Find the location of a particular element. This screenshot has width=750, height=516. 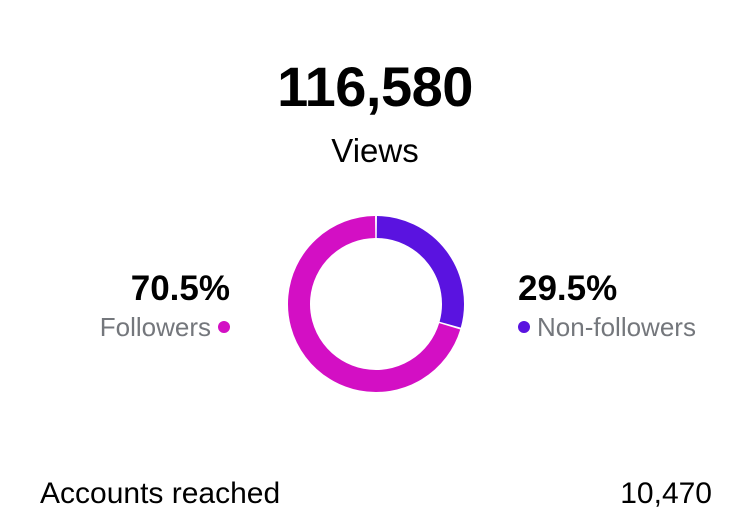

followers-dot-icon is located at coordinates (224, 327).